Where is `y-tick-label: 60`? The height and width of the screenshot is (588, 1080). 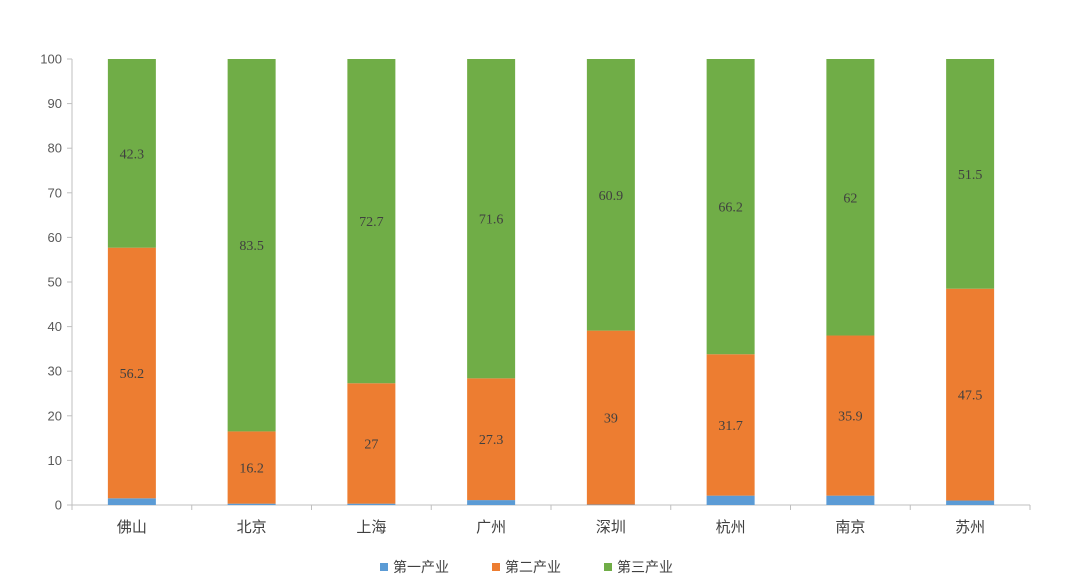 y-tick-label: 60 is located at coordinates (55, 237).